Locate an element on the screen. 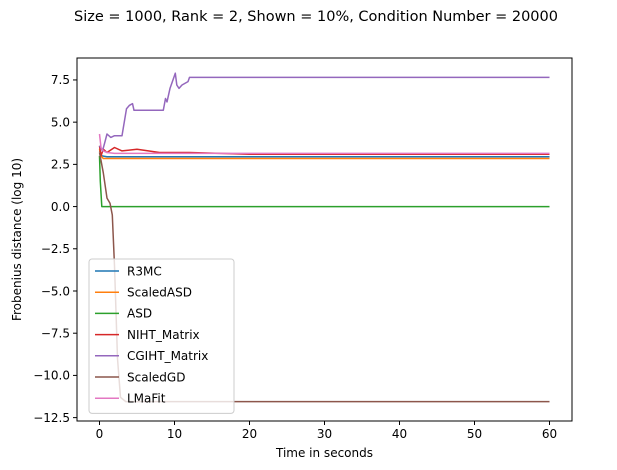 The image size is (617, 470). legend-label: NIHT_Matrix is located at coordinates (163, 335).